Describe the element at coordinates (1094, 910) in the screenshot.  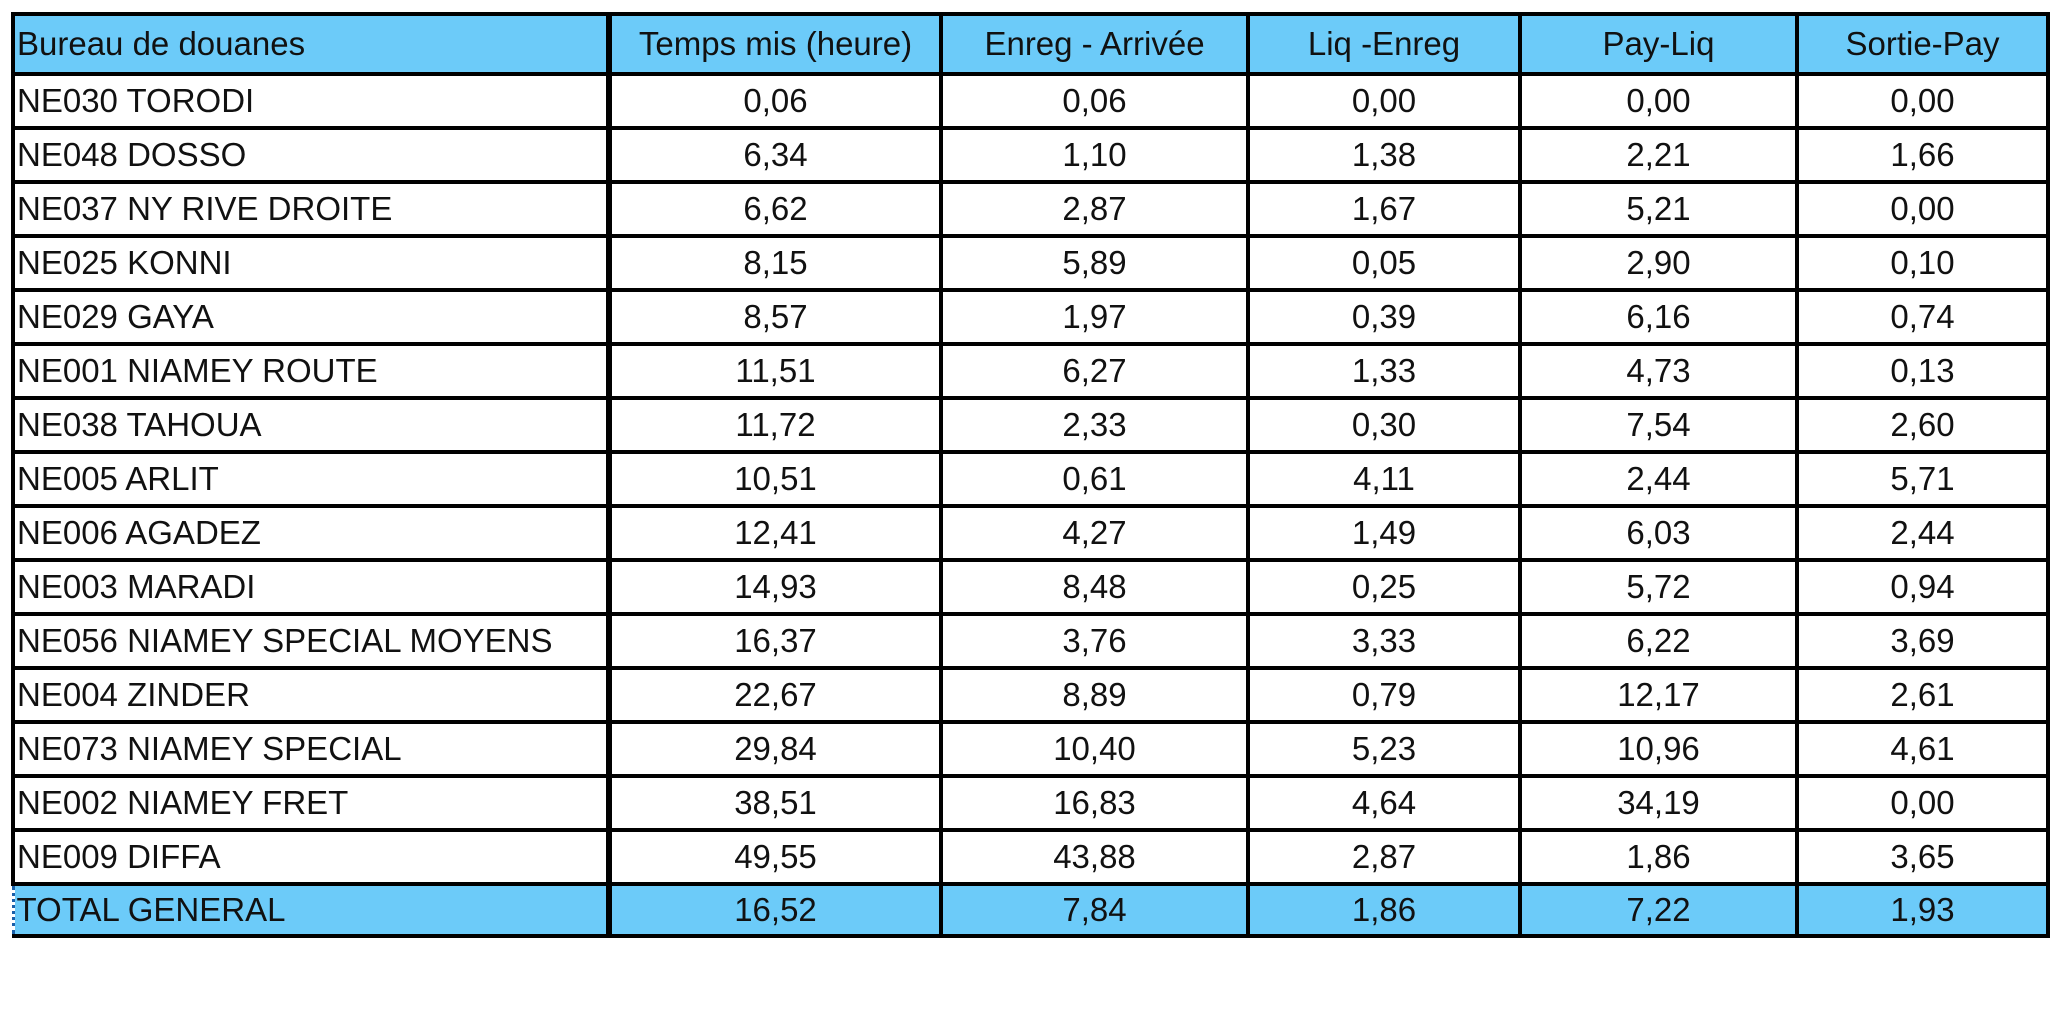
I see `total-cell: 7,84` at that location.